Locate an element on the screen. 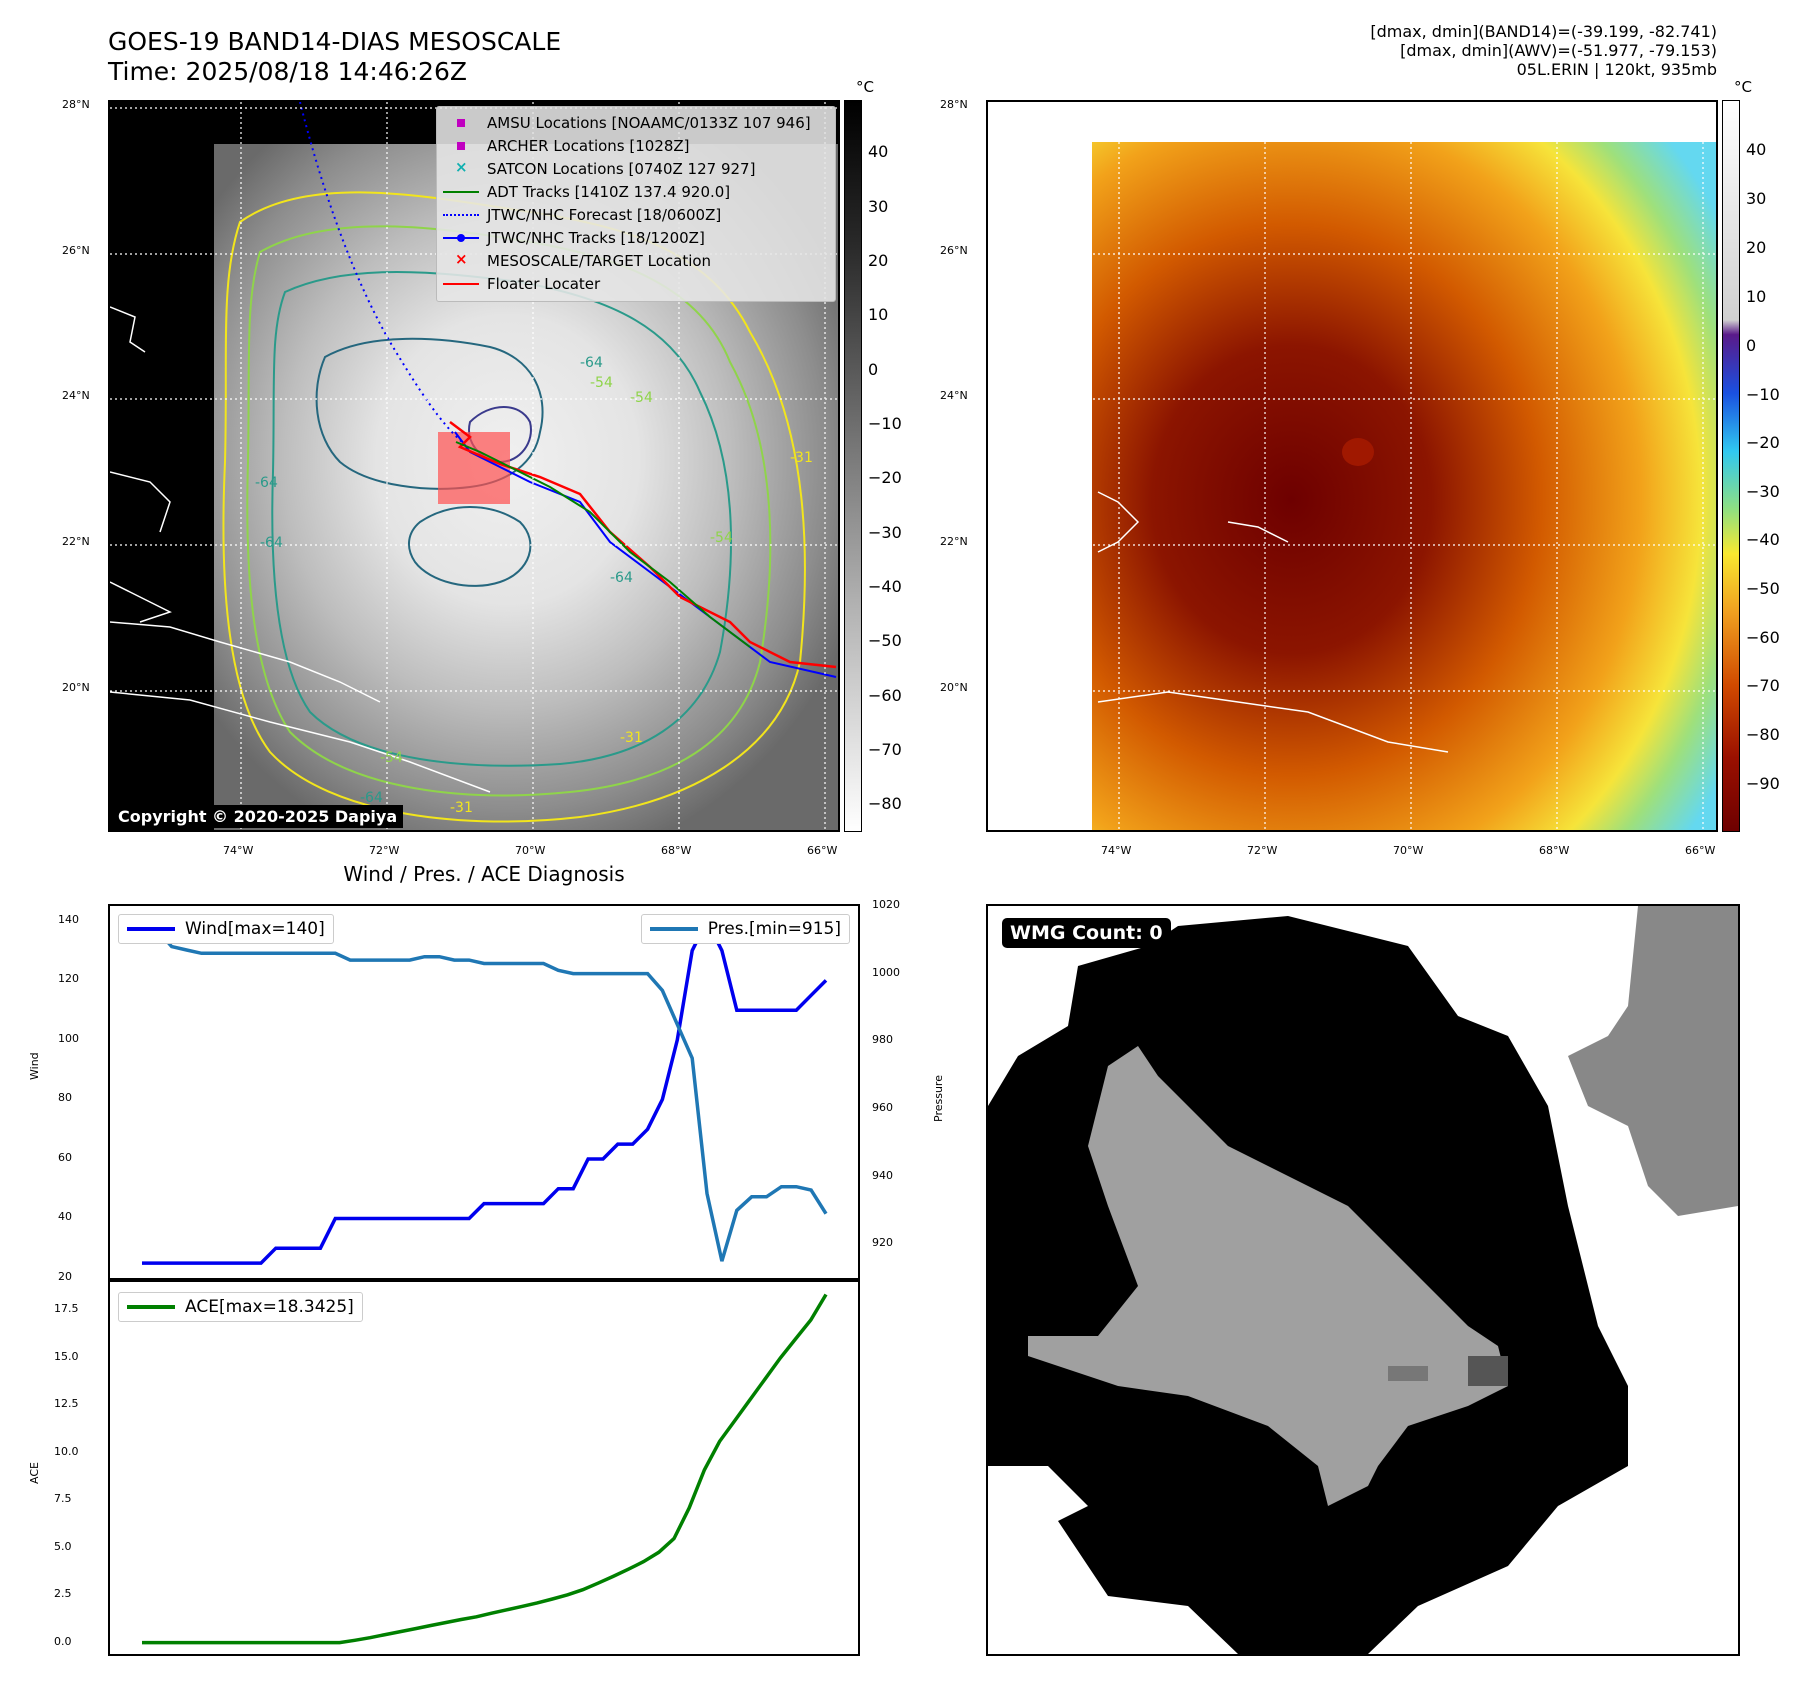  legend-entry: Floater Locater is located at coordinates (636, 283).